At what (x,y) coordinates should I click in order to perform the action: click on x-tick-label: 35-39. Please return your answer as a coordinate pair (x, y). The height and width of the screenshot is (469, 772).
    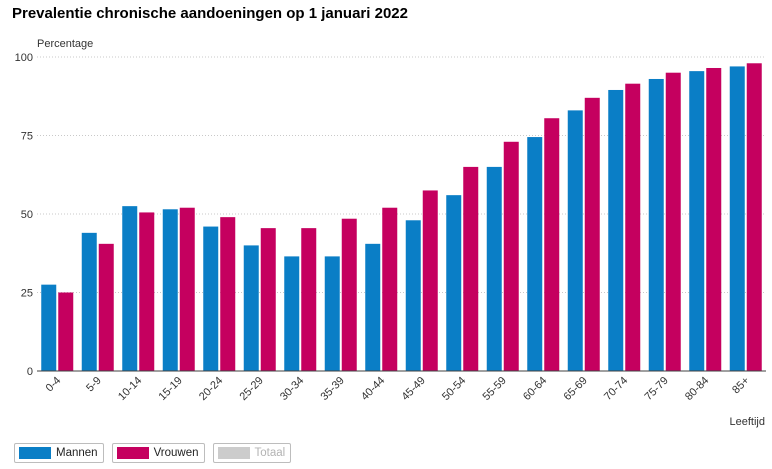
    Looking at the image, I should click on (332, 389).